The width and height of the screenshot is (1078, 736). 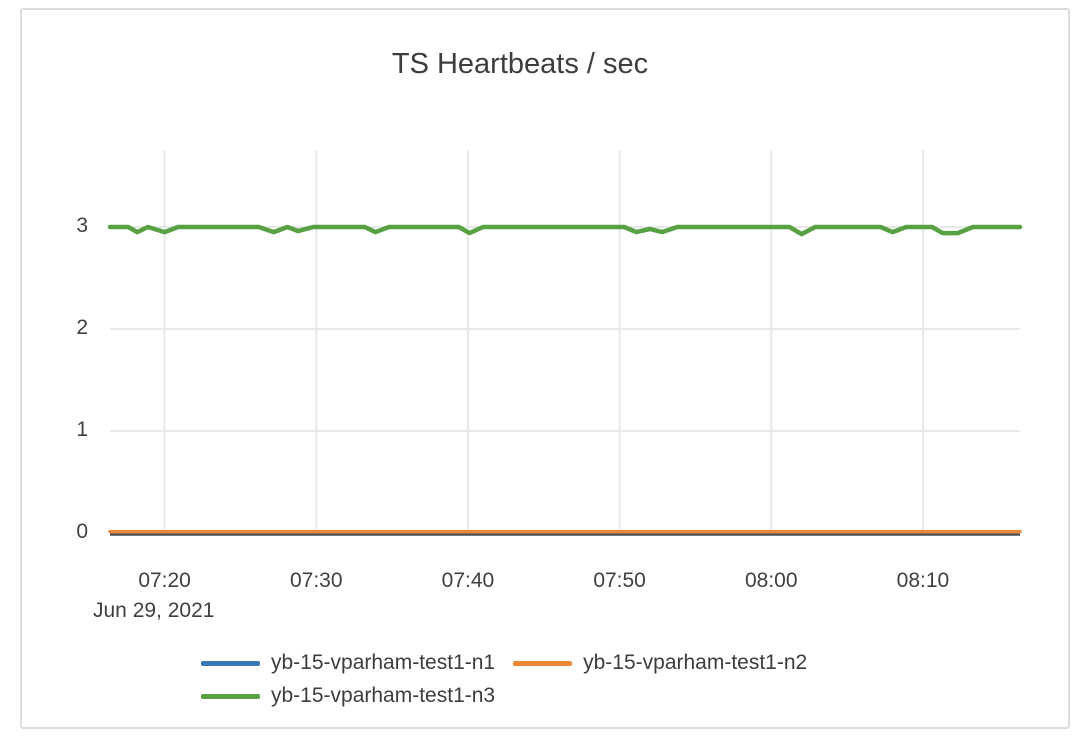 What do you see at coordinates (82, 429) in the screenshot?
I see `y-tick-label: 1` at bounding box center [82, 429].